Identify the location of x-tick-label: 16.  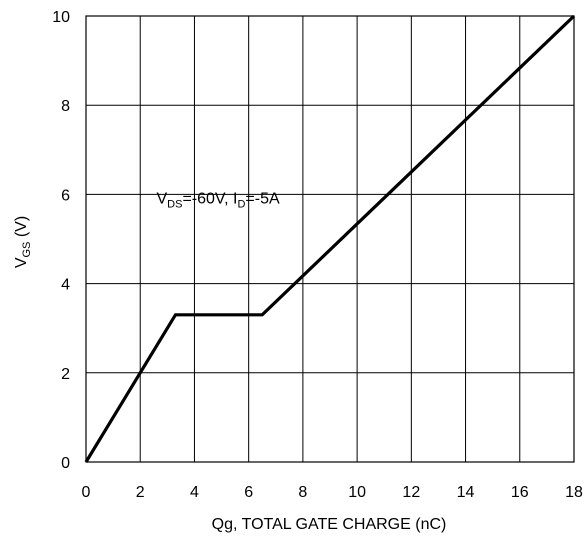
(520, 492).